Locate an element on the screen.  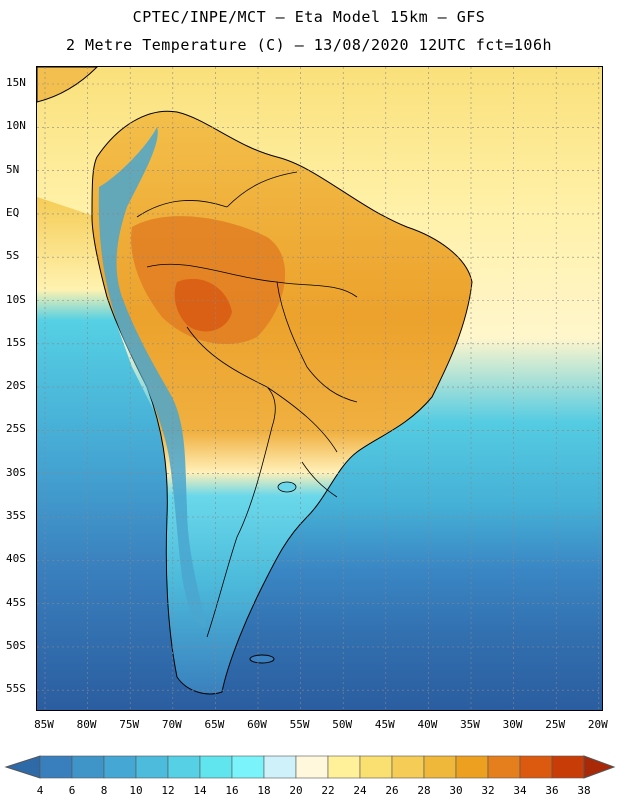
lat-label: 55S is located at coordinates (16, 689).